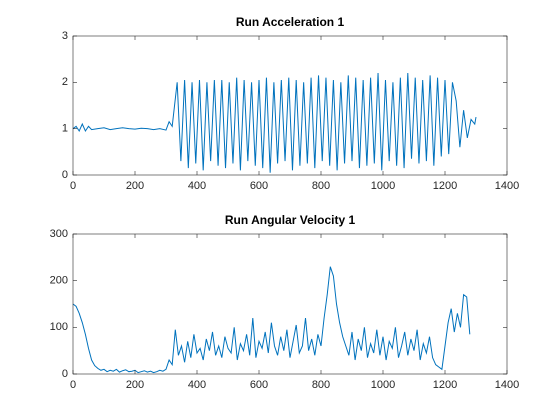  What do you see at coordinates (65, 36) in the screenshot?
I see `y-tick-label: 3` at bounding box center [65, 36].